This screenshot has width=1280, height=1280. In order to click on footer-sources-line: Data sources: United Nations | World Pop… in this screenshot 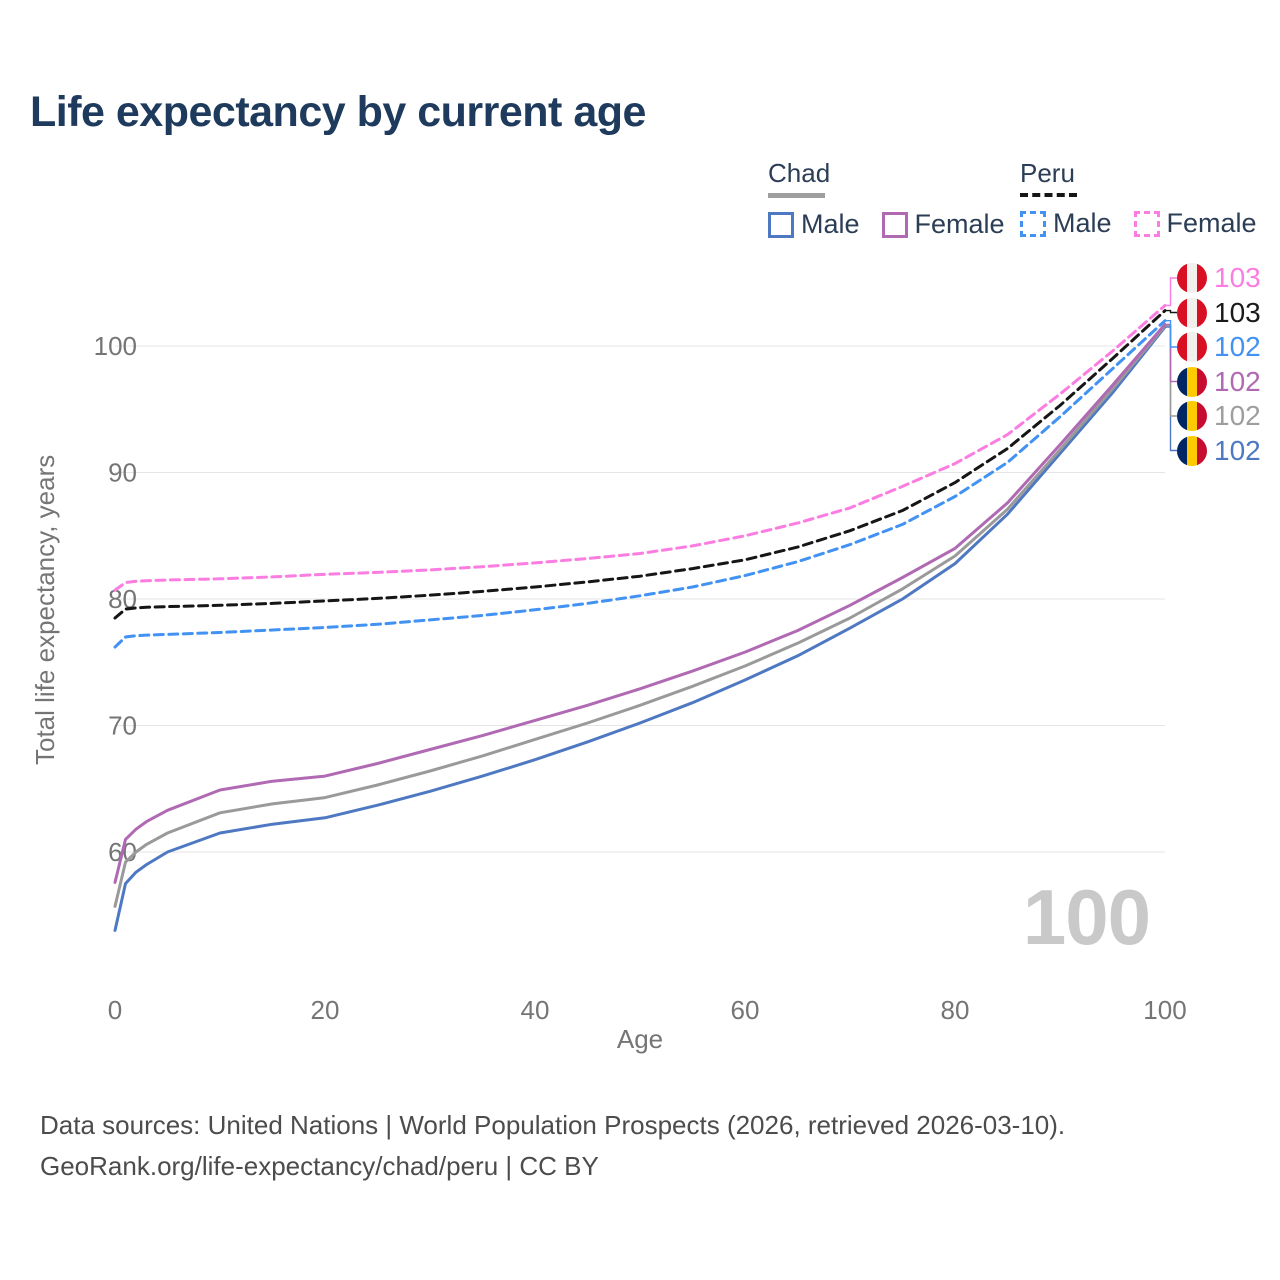, I will do `click(553, 1125)`.